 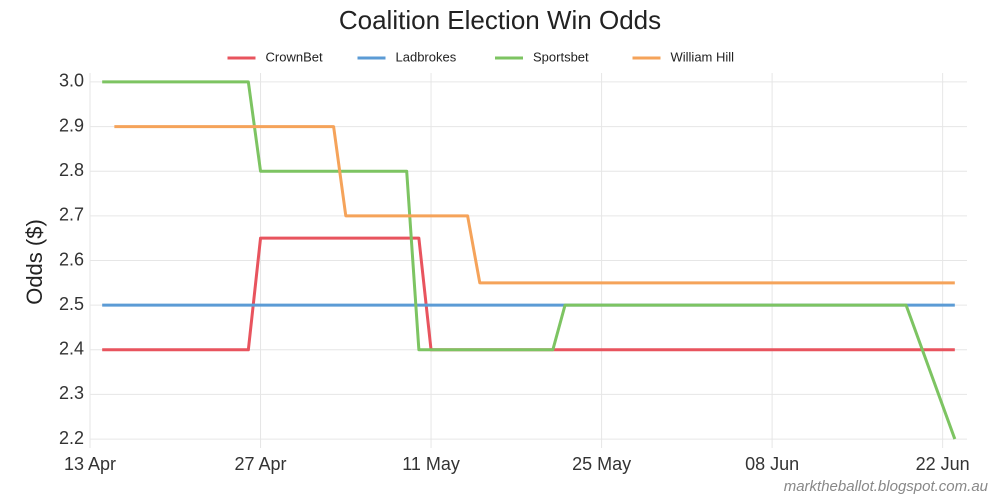 What do you see at coordinates (294, 56) in the screenshot?
I see `legend-label: CrownBet` at bounding box center [294, 56].